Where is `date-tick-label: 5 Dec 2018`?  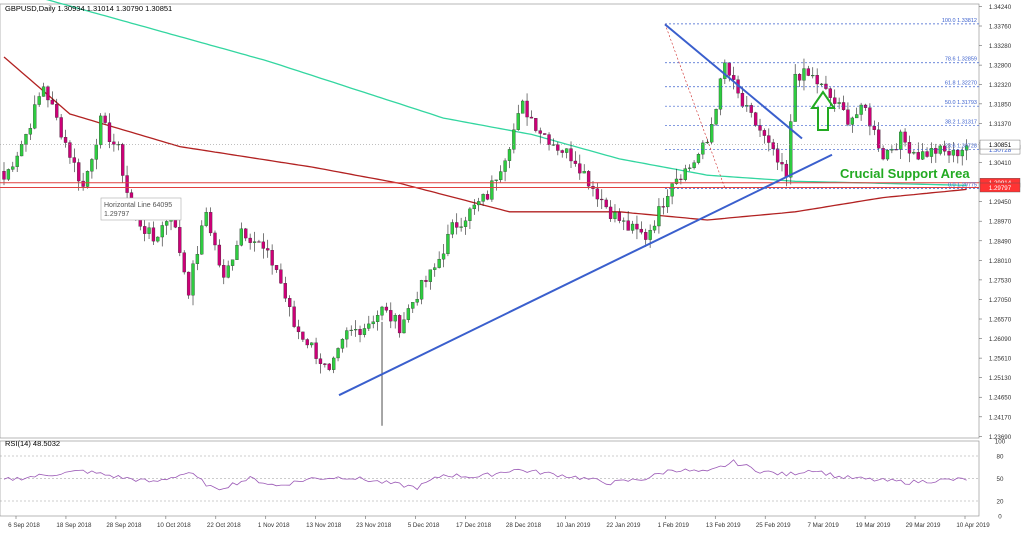
date-tick-label: 5 Dec 2018 is located at coordinates (424, 525).